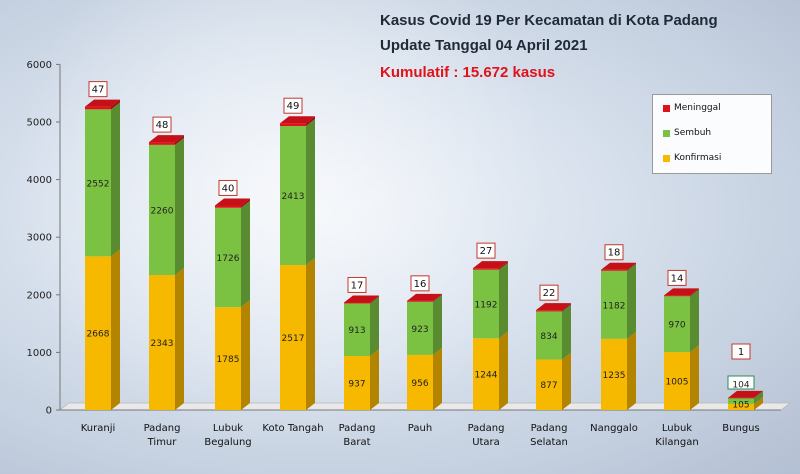 The width and height of the screenshot is (800, 474). I want to click on data-label-konfirmasi: 2517, so click(293, 339).